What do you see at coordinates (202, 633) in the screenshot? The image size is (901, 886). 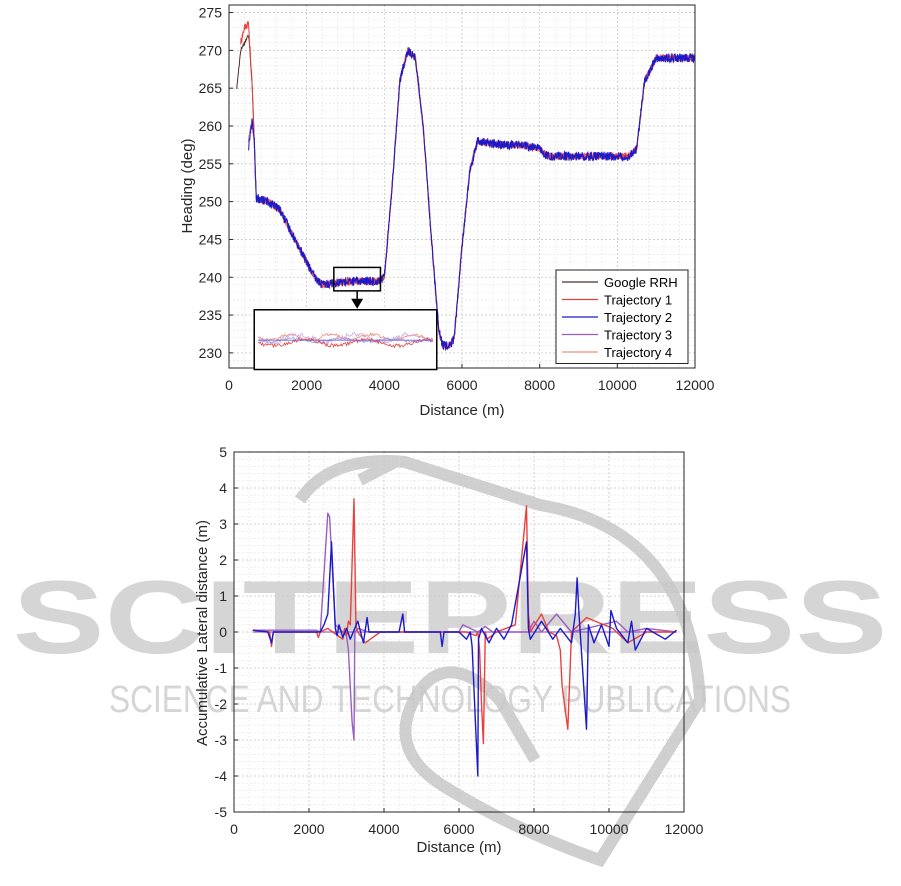 I see `lateral-chart-y-axis-label: Accumulative Lateral distance (m)` at bounding box center [202, 633].